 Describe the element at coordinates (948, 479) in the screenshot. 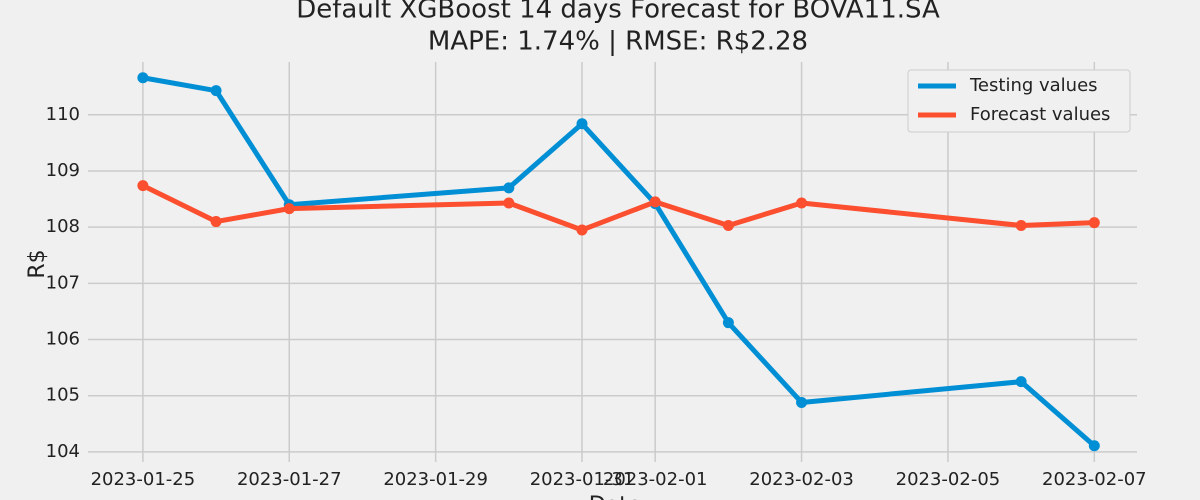

I see `x-tick-label: 2023-02-05` at that location.